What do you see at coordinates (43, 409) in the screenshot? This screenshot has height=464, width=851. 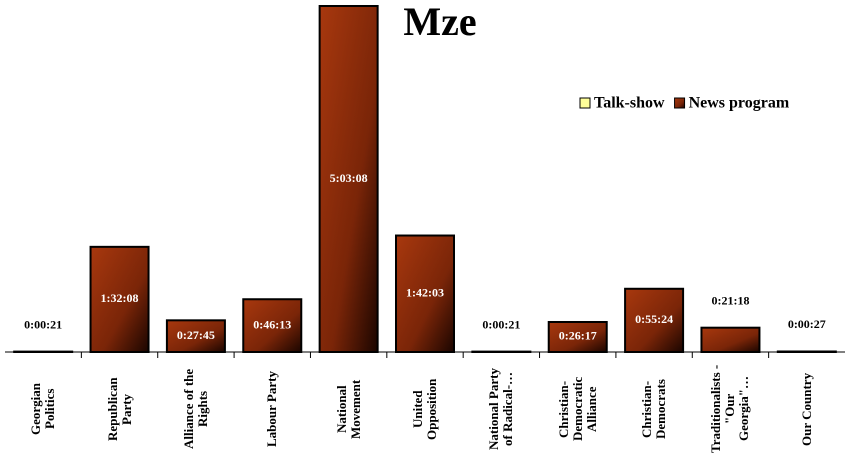 I see `x-tick-label: Georgian Politics` at bounding box center [43, 409].